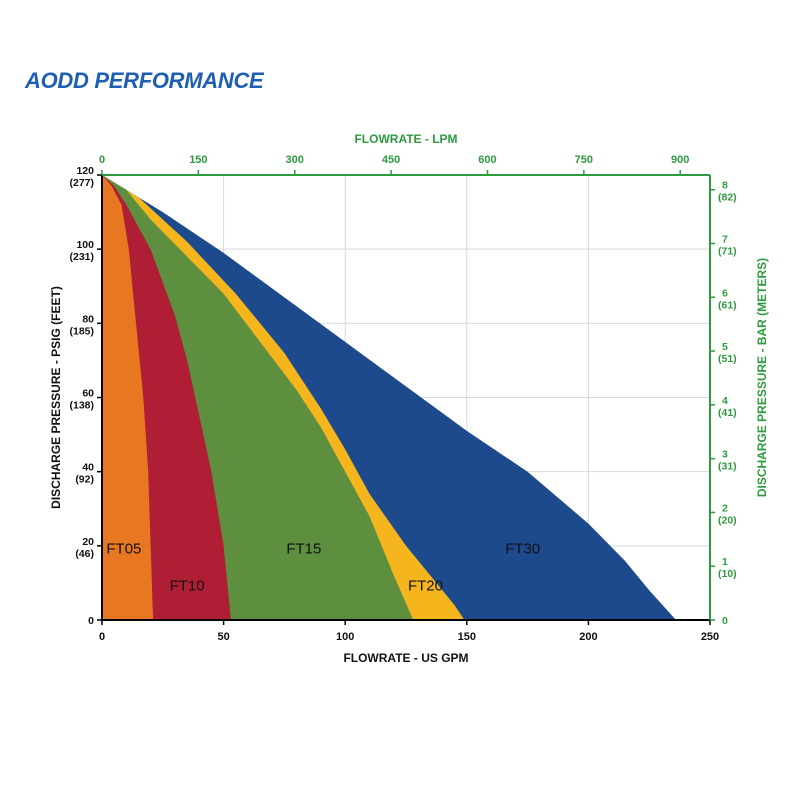 Image resolution: width=800 pixels, height=800 pixels. I want to click on top-tick-label: 750, so click(584, 160).